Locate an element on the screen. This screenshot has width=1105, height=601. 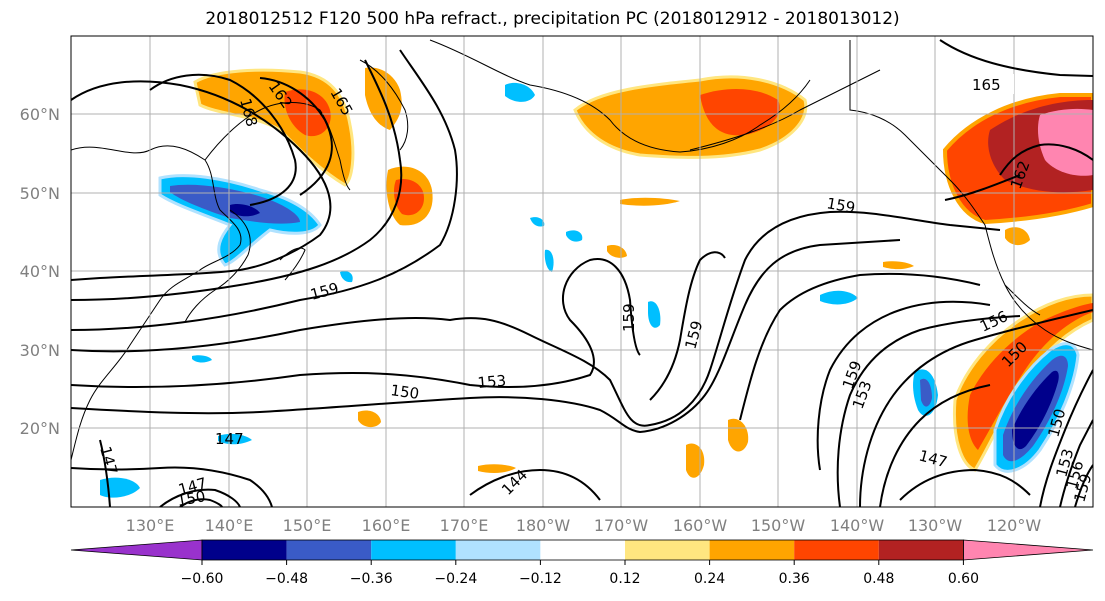
lon-label: 160°W is located at coordinates (700, 525).